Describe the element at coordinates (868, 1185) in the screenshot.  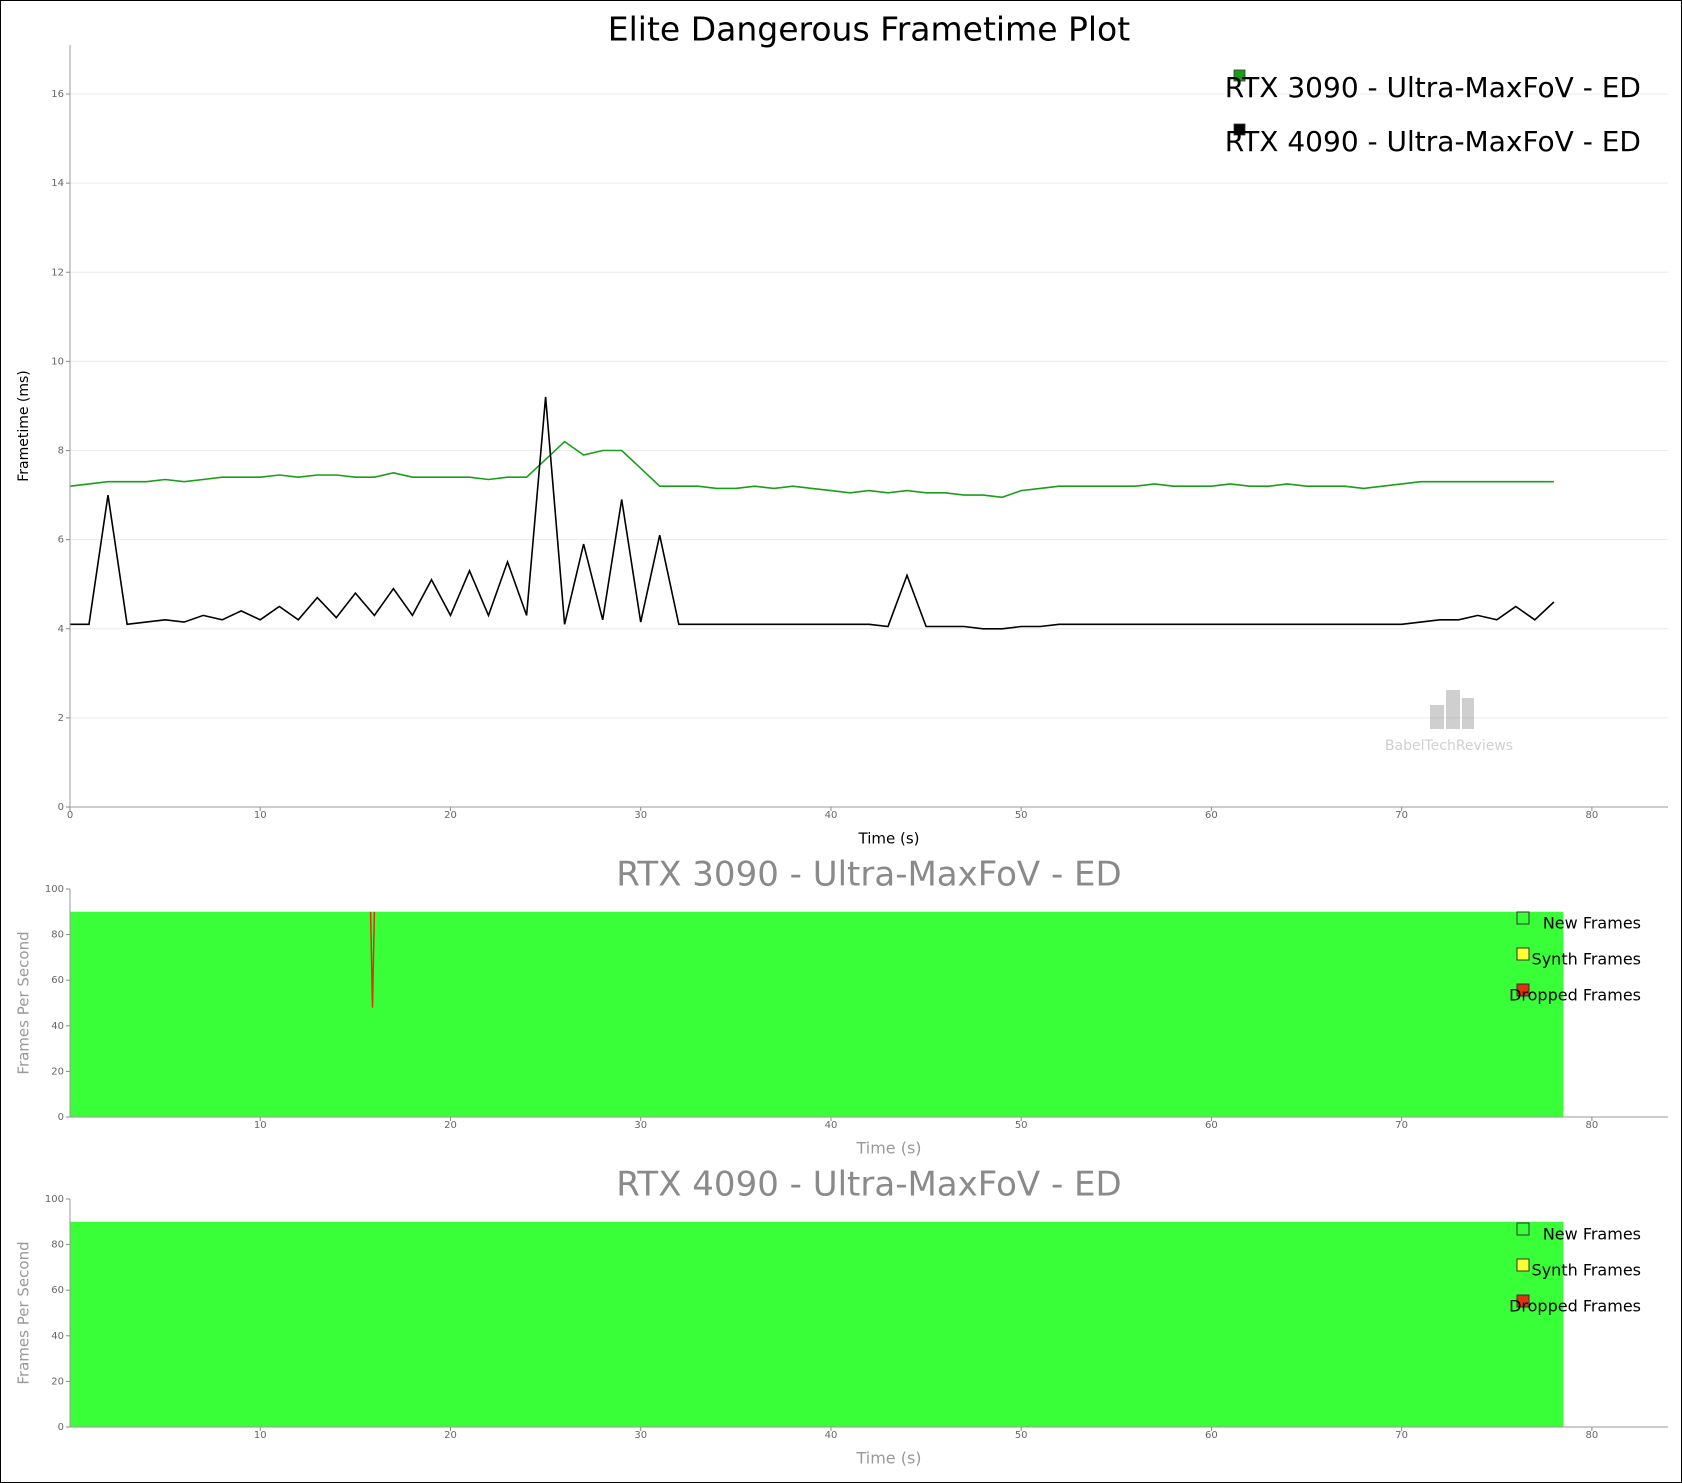
I see `chart-title: RTX 4090 - Ultra-MaxFoV - ED` at that location.